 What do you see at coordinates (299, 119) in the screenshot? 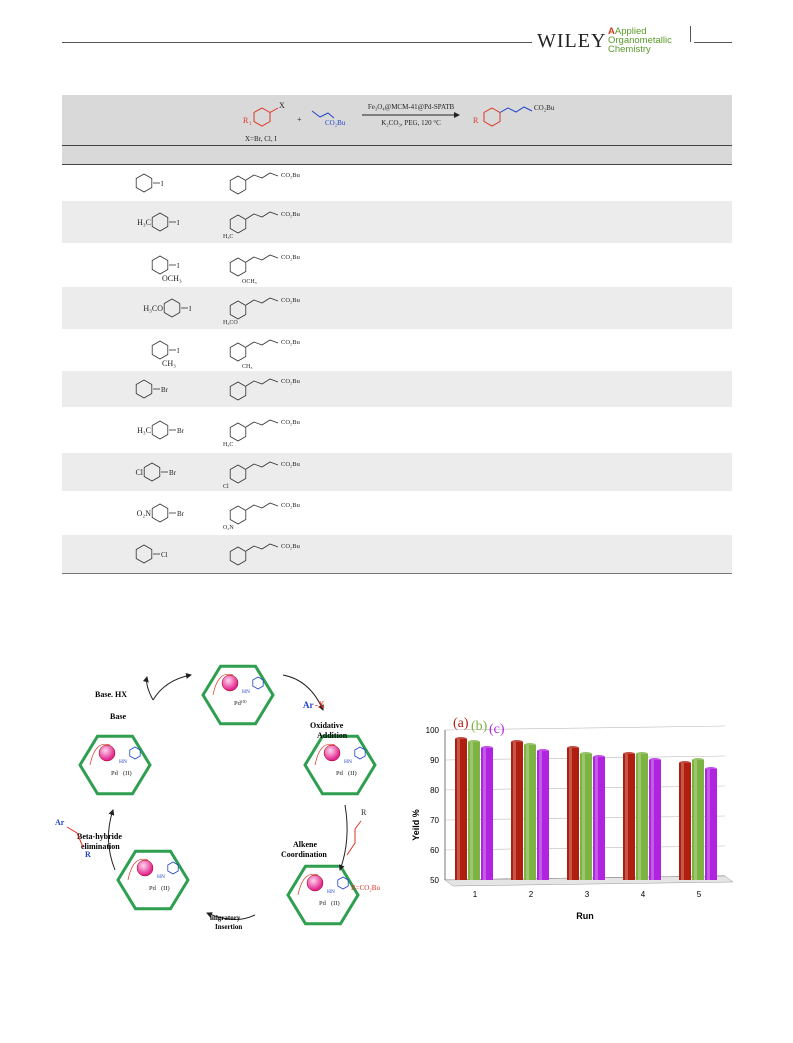
I see `scheme-plus: +` at bounding box center [299, 119].